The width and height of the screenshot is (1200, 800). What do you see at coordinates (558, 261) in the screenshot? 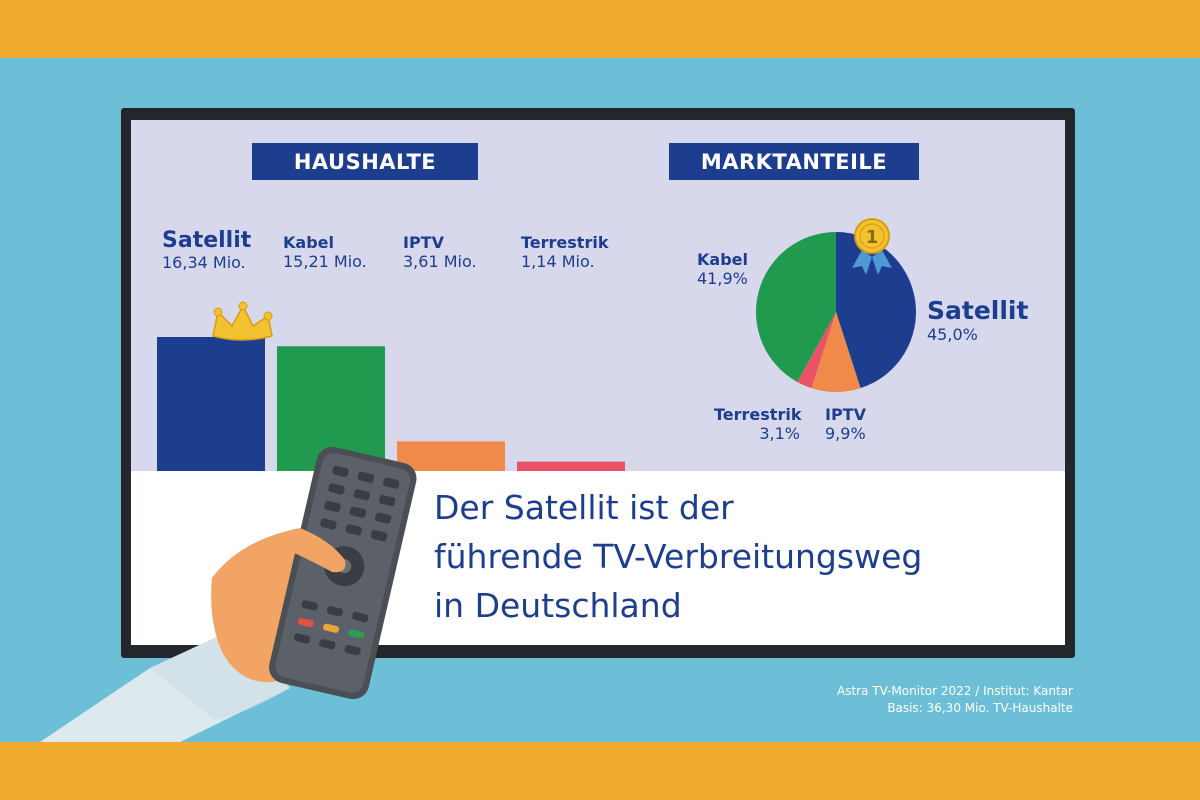
I see `bar-value-terrestrik: 1,14 Mio.` at bounding box center [558, 261].